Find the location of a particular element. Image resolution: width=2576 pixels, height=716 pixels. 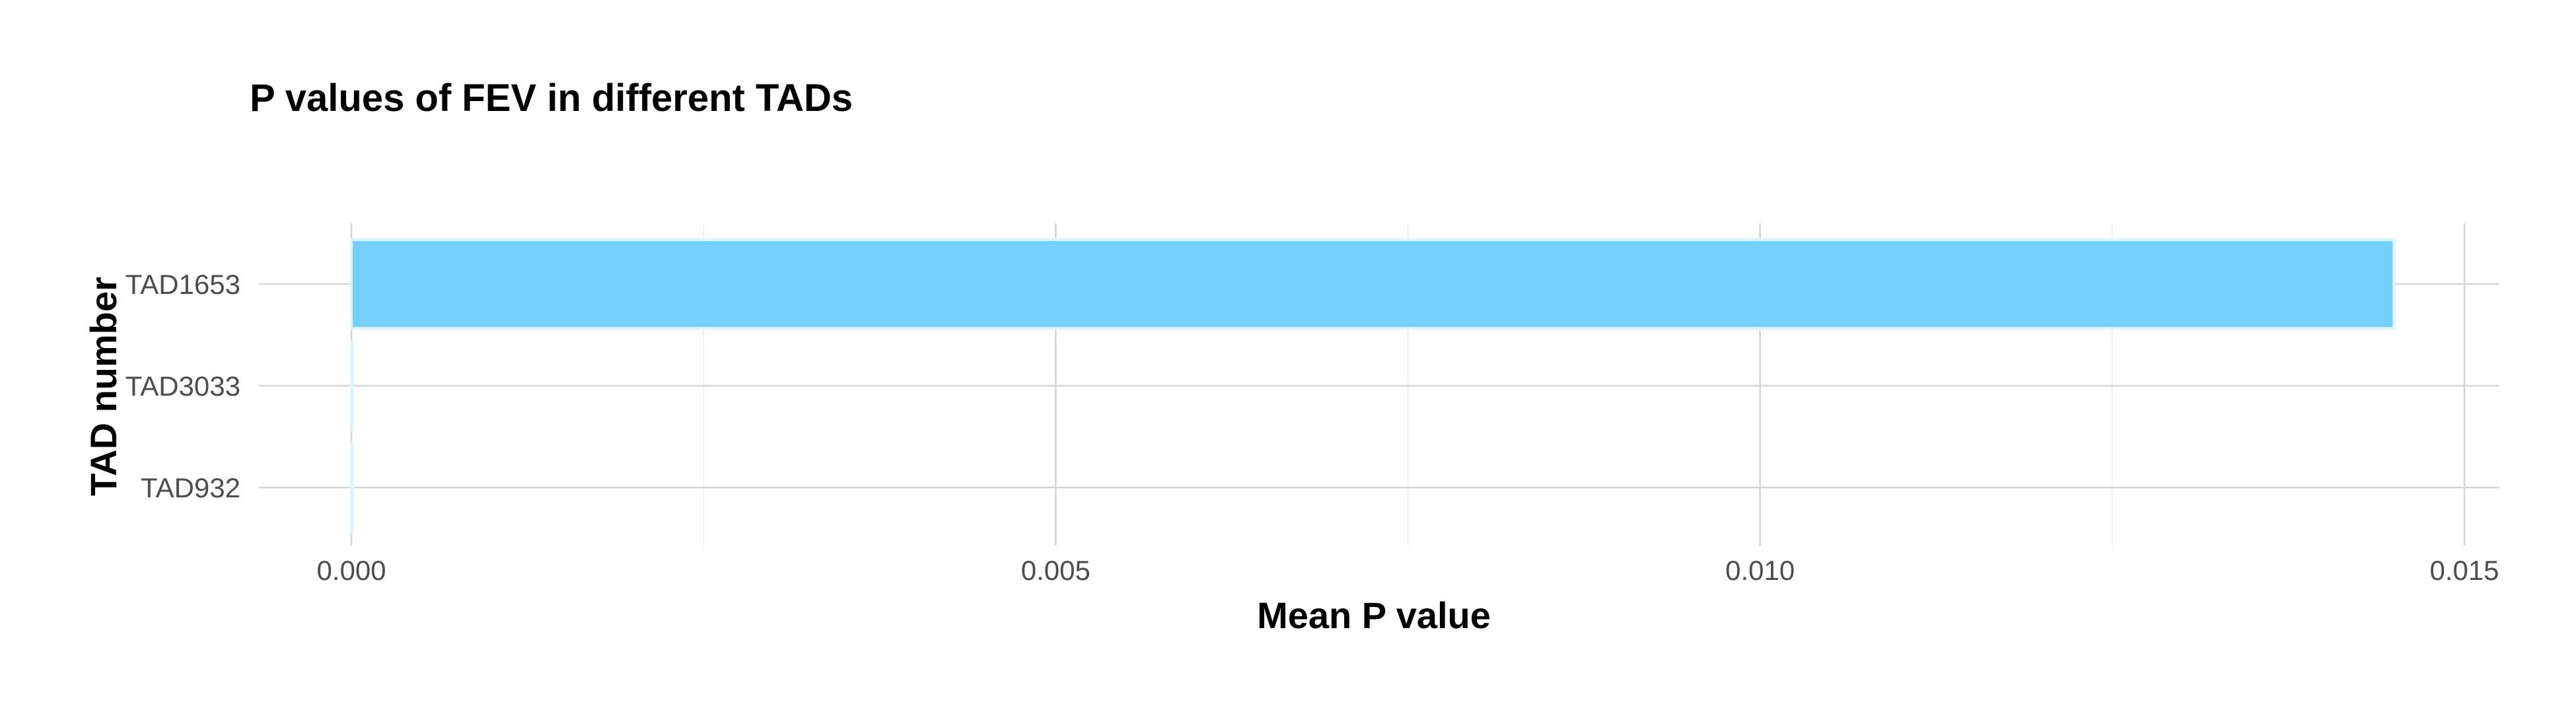

y-tick-label: TAD1653 is located at coordinates (182, 284).